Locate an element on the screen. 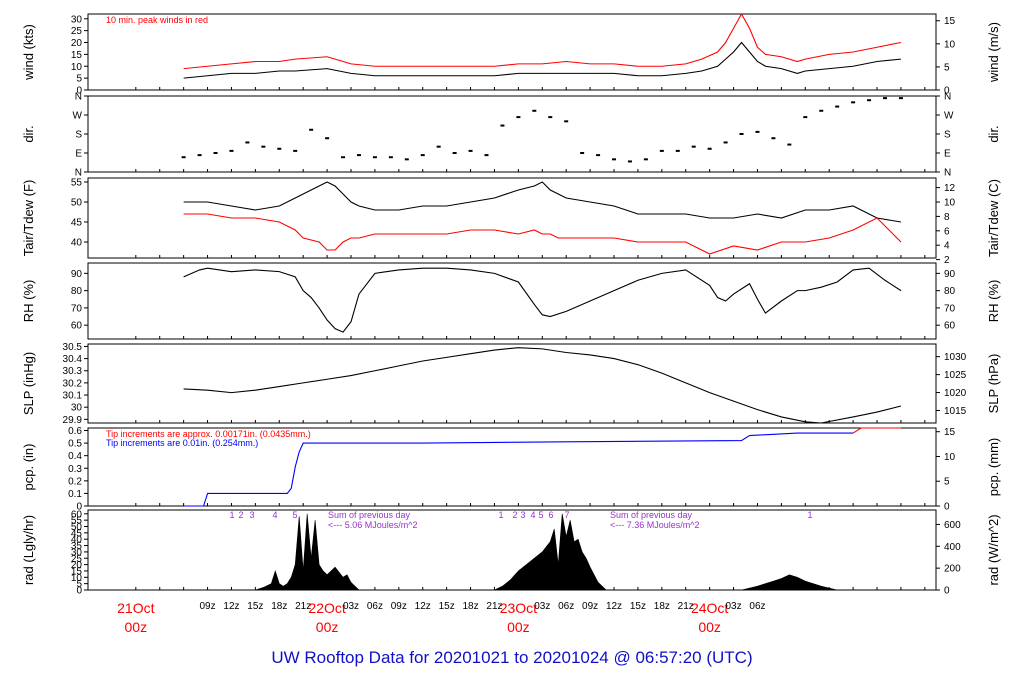 This screenshot has height=700, width=1024. y-tick-label: 0.3 is located at coordinates (75, 469).